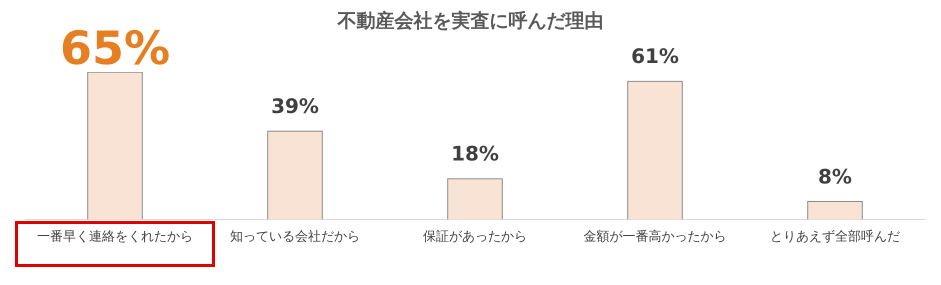 The width and height of the screenshot is (941, 285). Describe the element at coordinates (115, 48) in the screenshot. I see `data-label: 65%` at that location.